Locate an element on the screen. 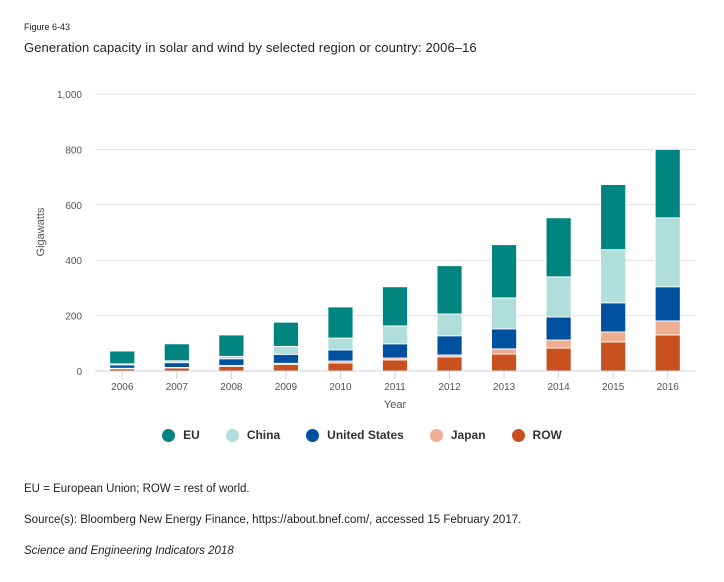 The image size is (724, 582). legend-label: ROW is located at coordinates (547, 435).